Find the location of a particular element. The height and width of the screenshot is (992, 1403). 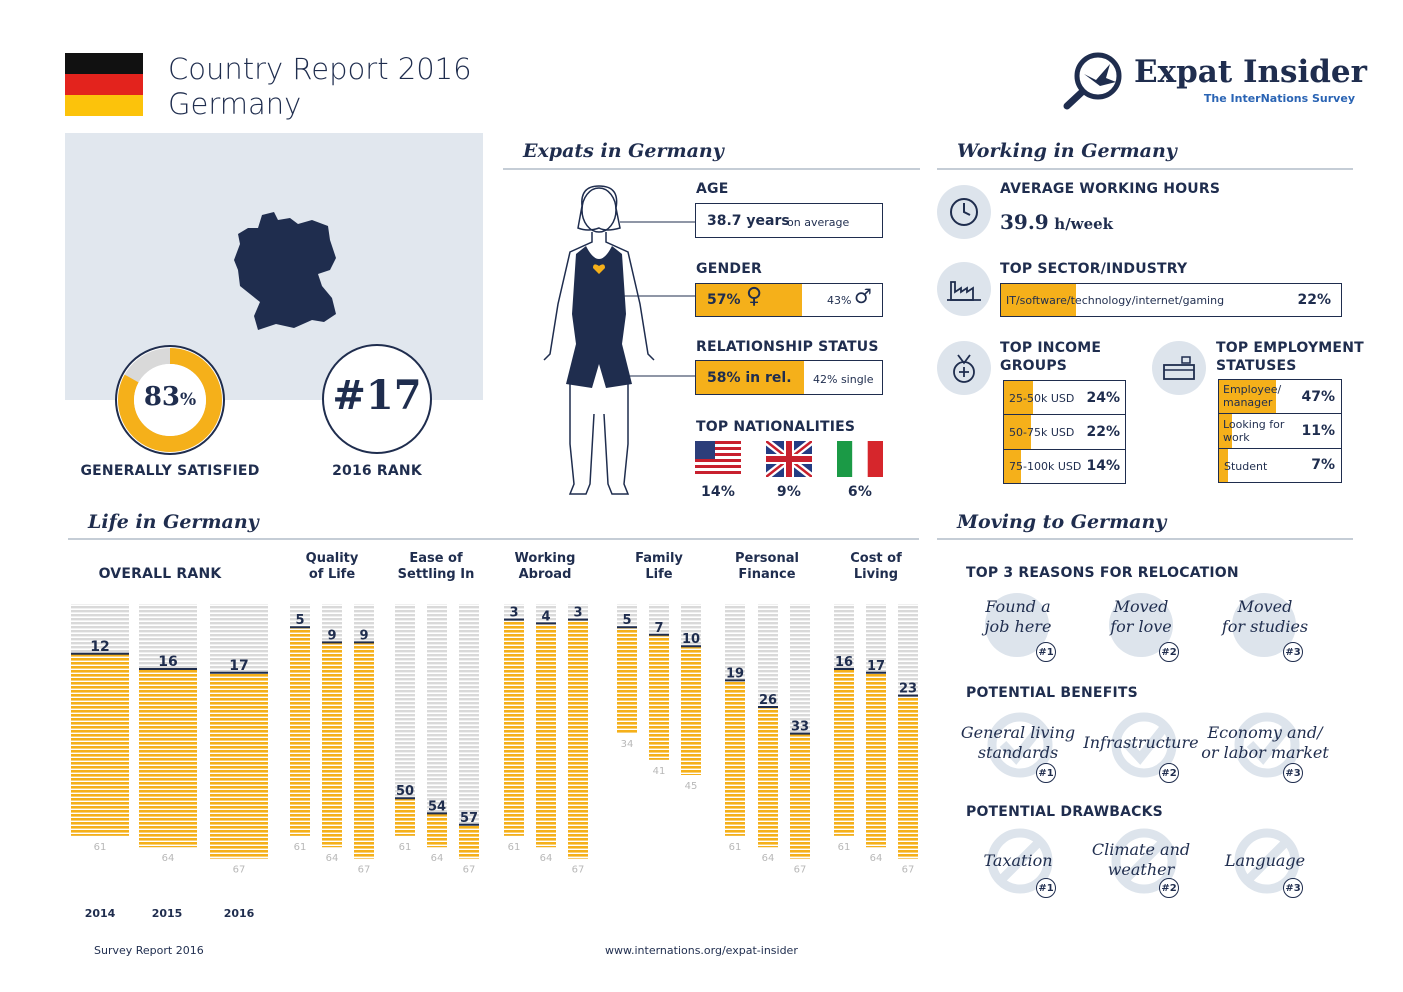

benefit-3-check-icon is located at coordinates (1267, 745).